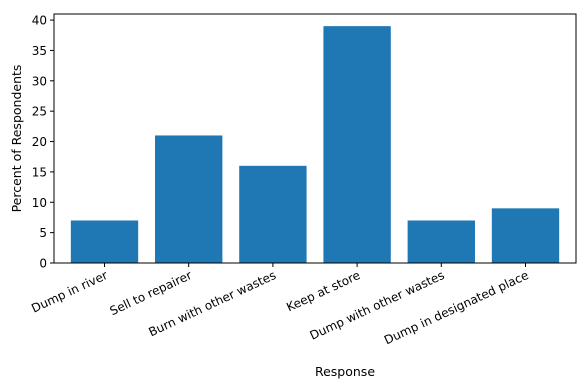  Describe the element at coordinates (69, 292) in the screenshot. I see `x-tick-label: Dump in river` at that location.